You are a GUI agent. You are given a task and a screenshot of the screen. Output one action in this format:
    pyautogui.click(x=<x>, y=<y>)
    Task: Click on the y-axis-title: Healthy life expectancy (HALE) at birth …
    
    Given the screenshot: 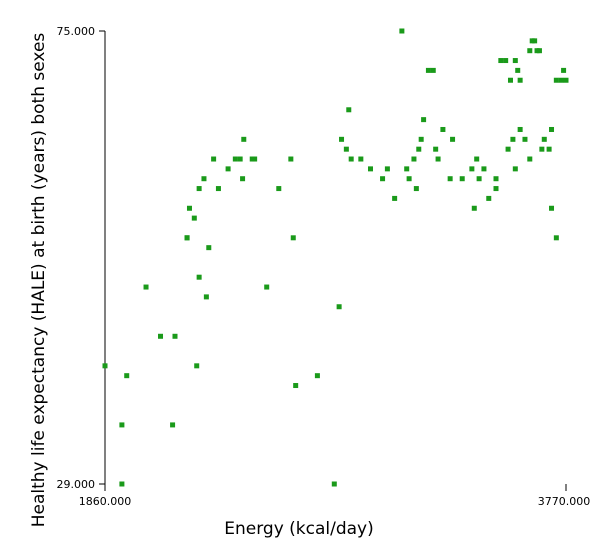 What is the action you would take?
    pyautogui.click(x=39, y=280)
    